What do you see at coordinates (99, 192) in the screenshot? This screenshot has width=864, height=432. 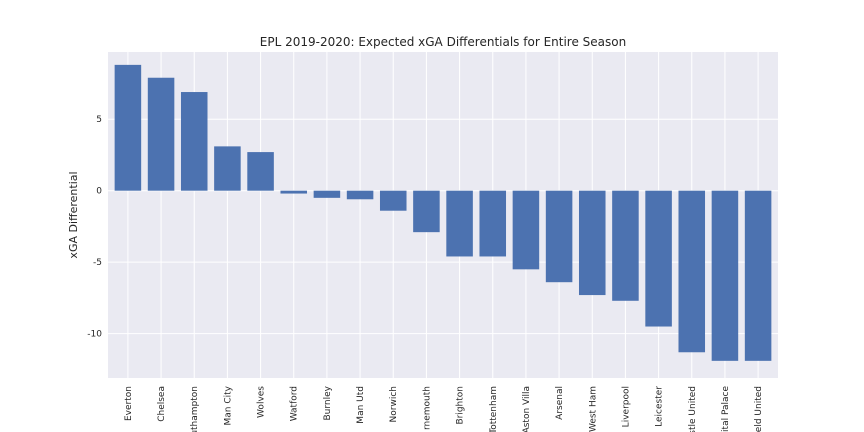 I see `y-tick-label: 0` at bounding box center [99, 192].